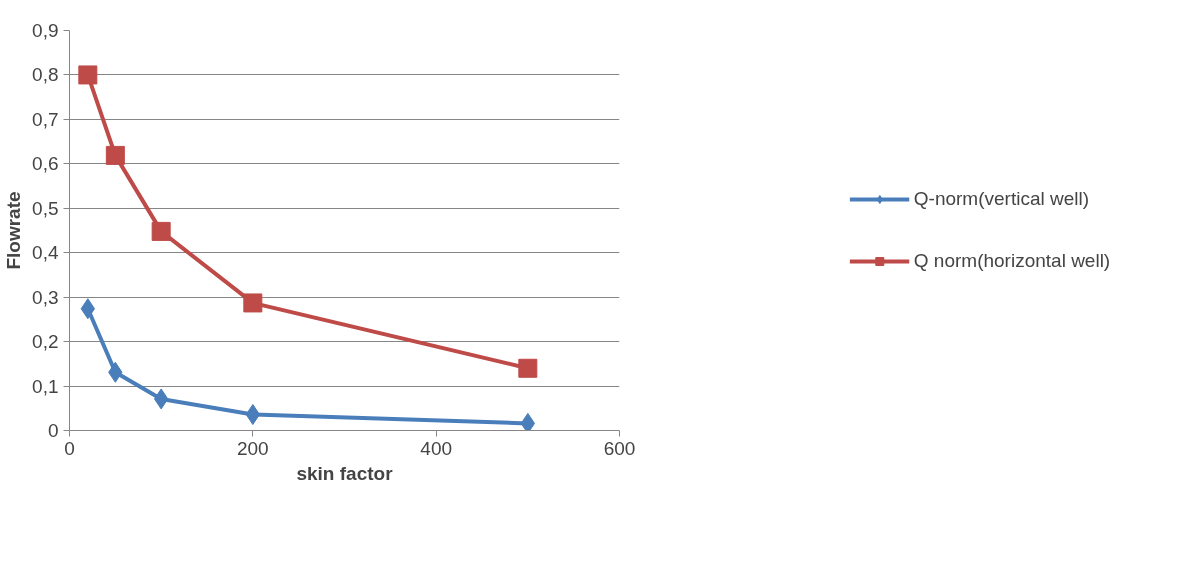 The height and width of the screenshot is (578, 1200). Describe the element at coordinates (345, 473) in the screenshot. I see `x-axis-title: skin factor` at that location.